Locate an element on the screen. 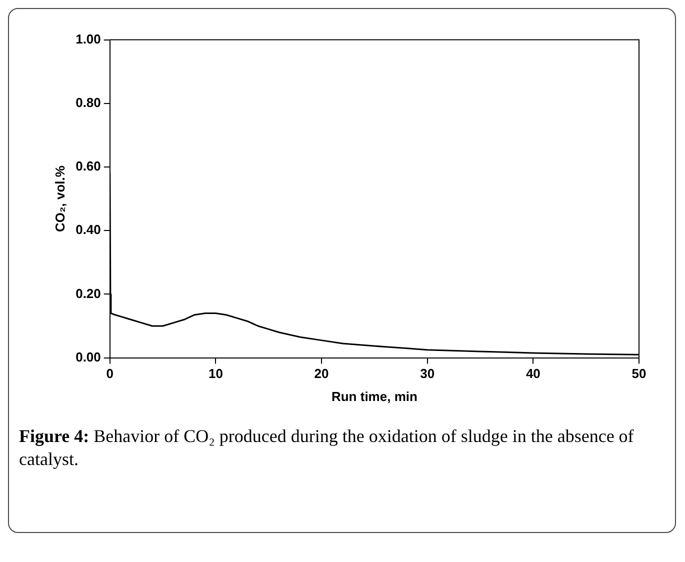 The height and width of the screenshot is (562, 685). y-tick-label: 1.00 is located at coordinates (88, 38).